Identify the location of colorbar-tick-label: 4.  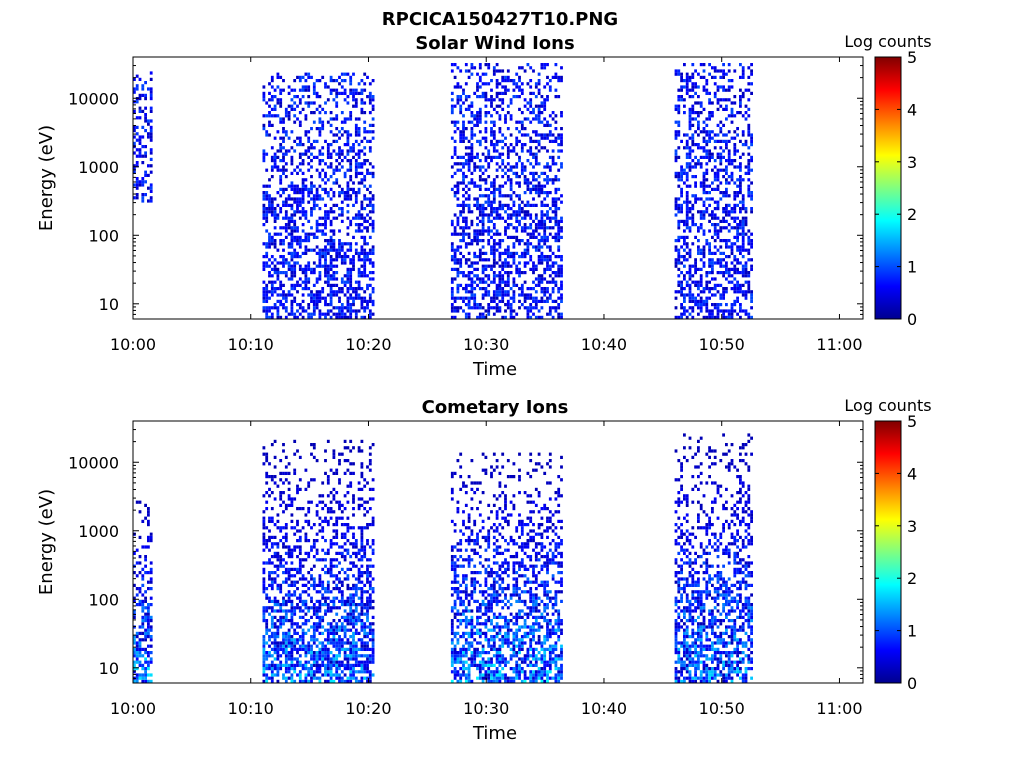
(912, 109).